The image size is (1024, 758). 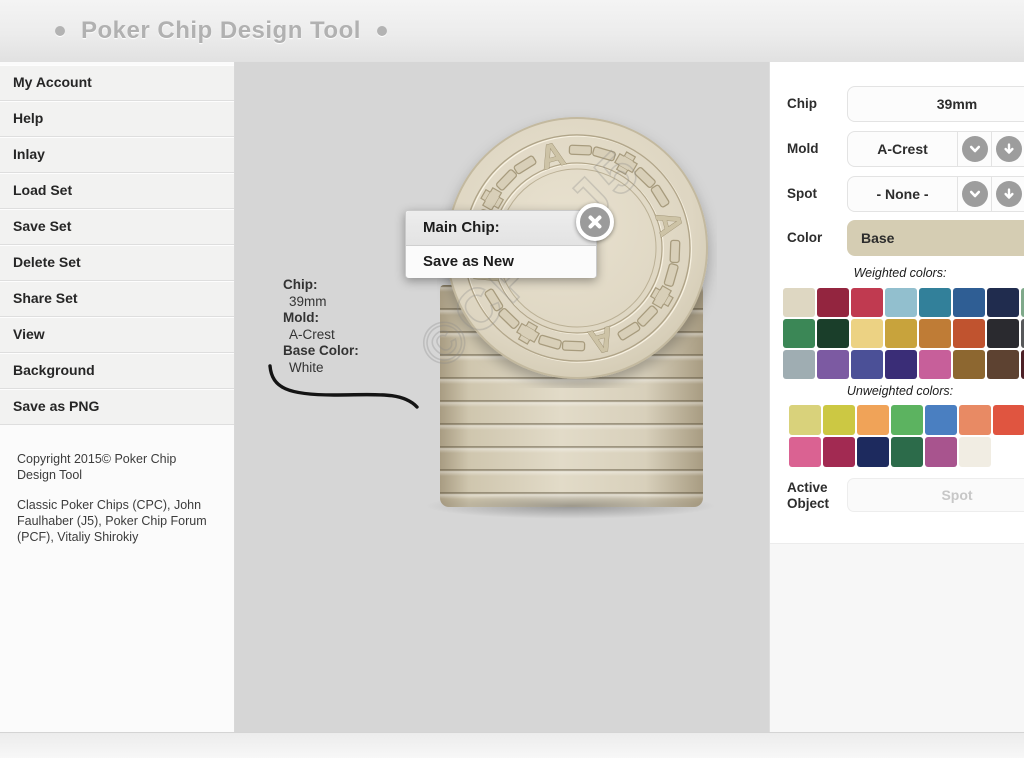 I want to click on chip-size-button: 39mm, so click(x=935, y=104).